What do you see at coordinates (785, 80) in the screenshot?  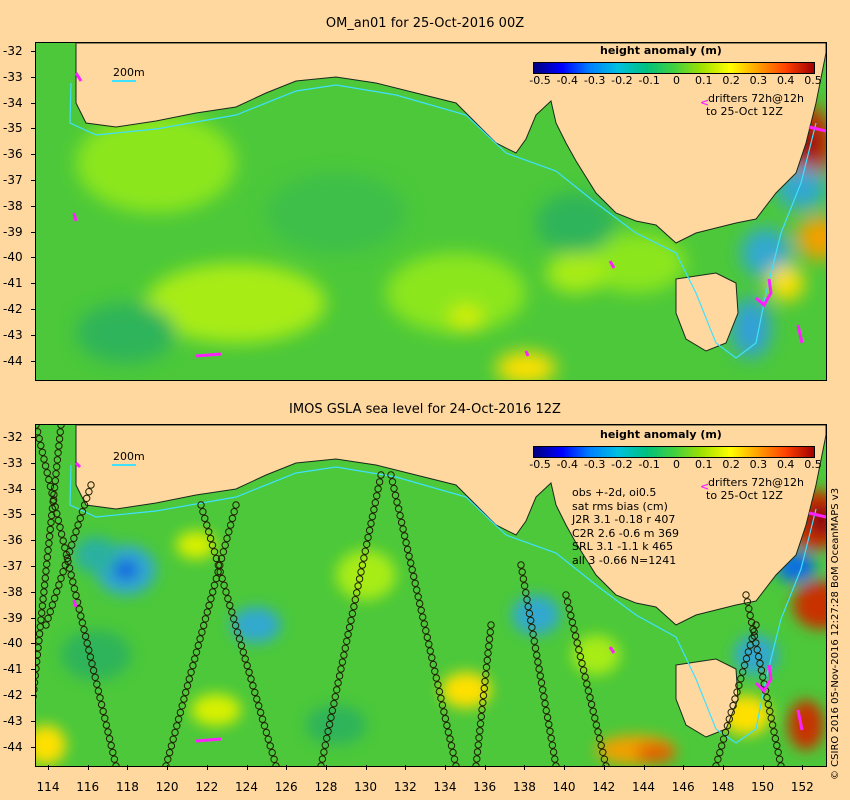 I see `colorbar-tick-label: 0.4` at bounding box center [785, 80].